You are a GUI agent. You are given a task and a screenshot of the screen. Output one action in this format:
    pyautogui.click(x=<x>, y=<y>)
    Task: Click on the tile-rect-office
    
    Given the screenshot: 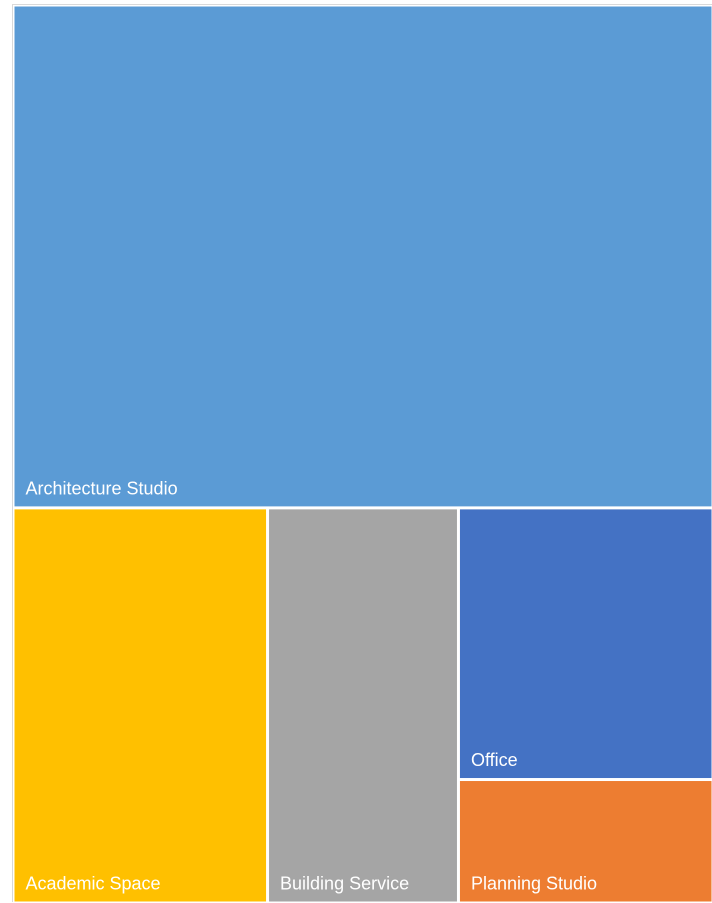 What is the action you would take?
    pyautogui.click(x=585, y=644)
    